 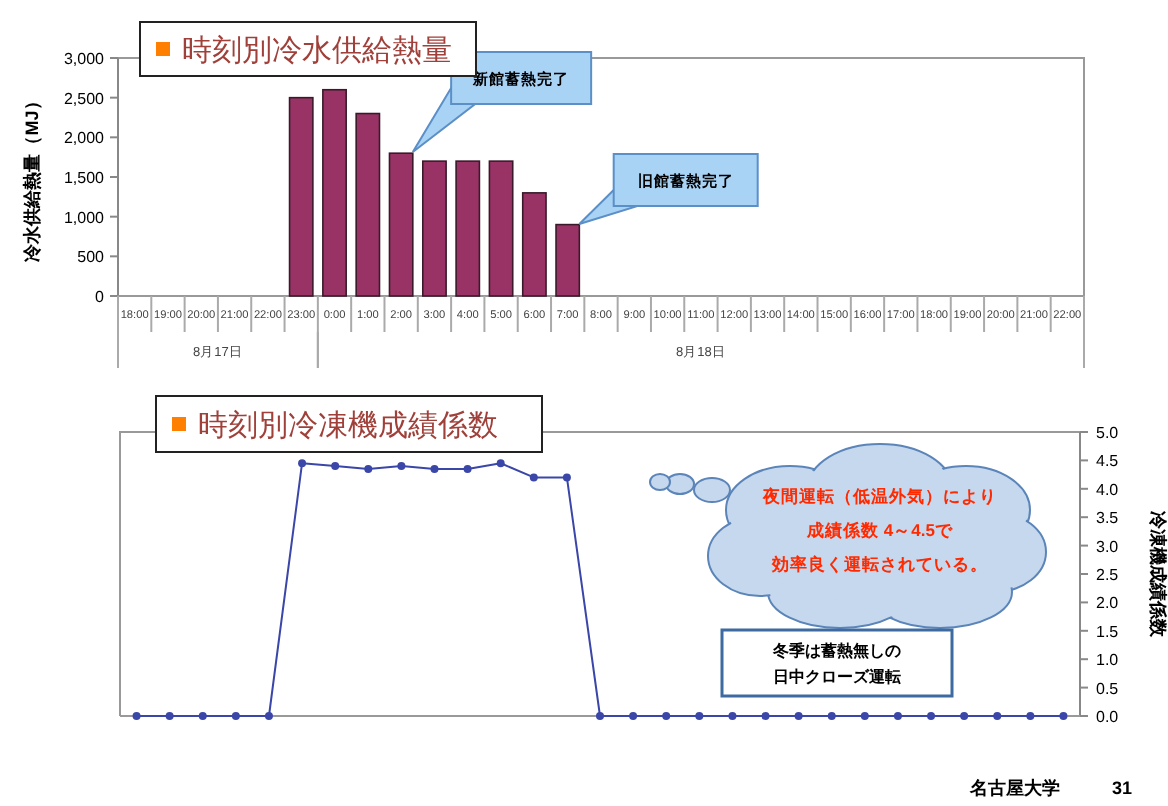 What do you see at coordinates (1158, 575) in the screenshot?
I see `y-axis-title: 冷凍機成績係数` at bounding box center [1158, 575].